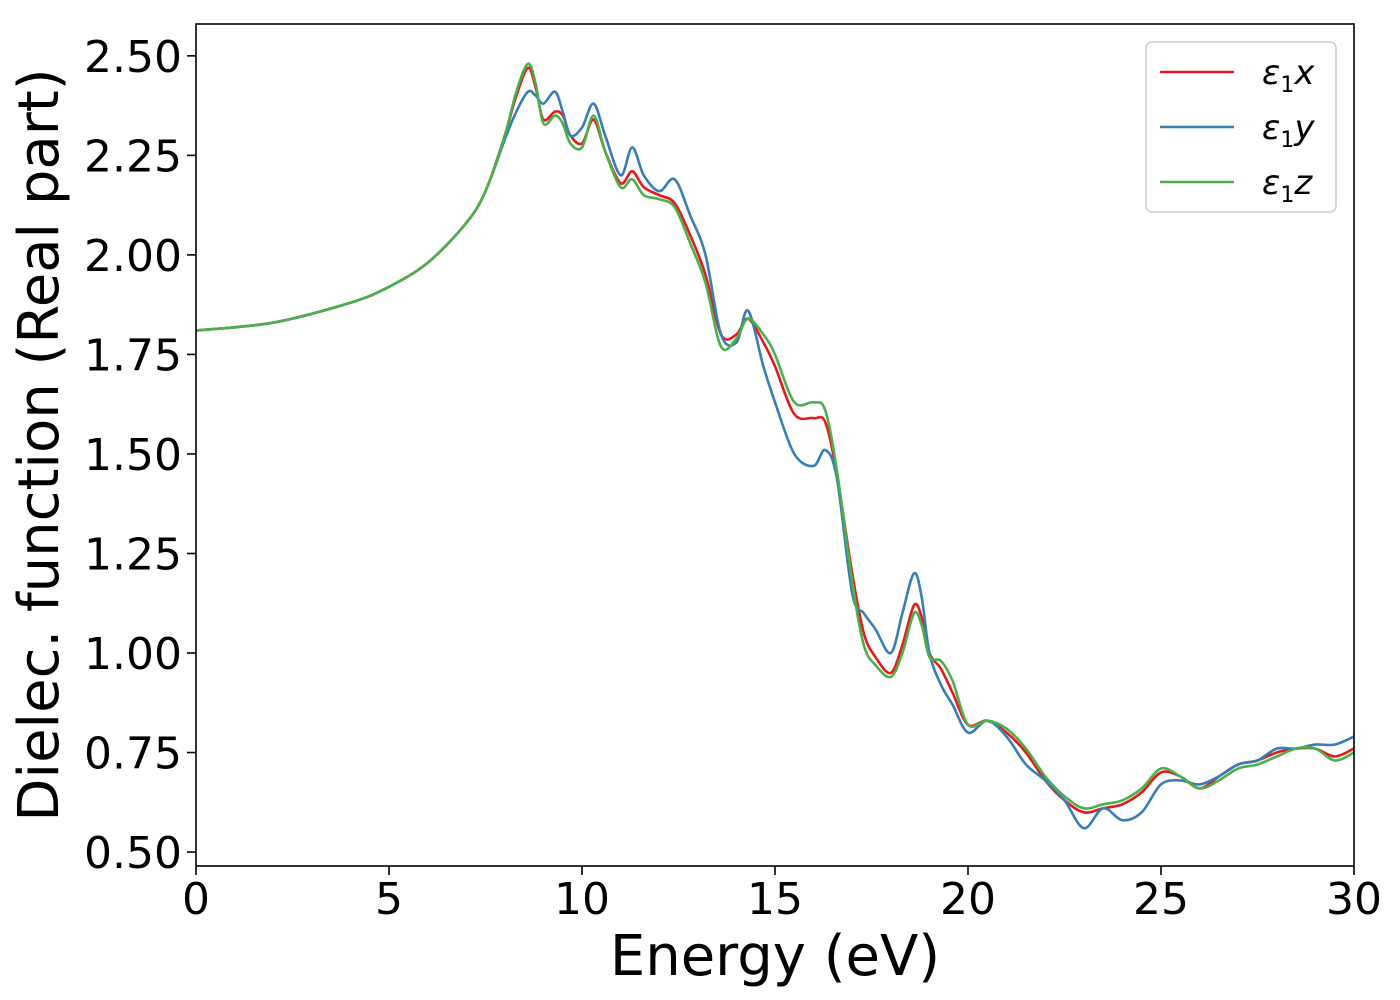 The image size is (1400, 1000). Describe the element at coordinates (133, 754) in the screenshot. I see `y-tick-label: 0.75` at that location.